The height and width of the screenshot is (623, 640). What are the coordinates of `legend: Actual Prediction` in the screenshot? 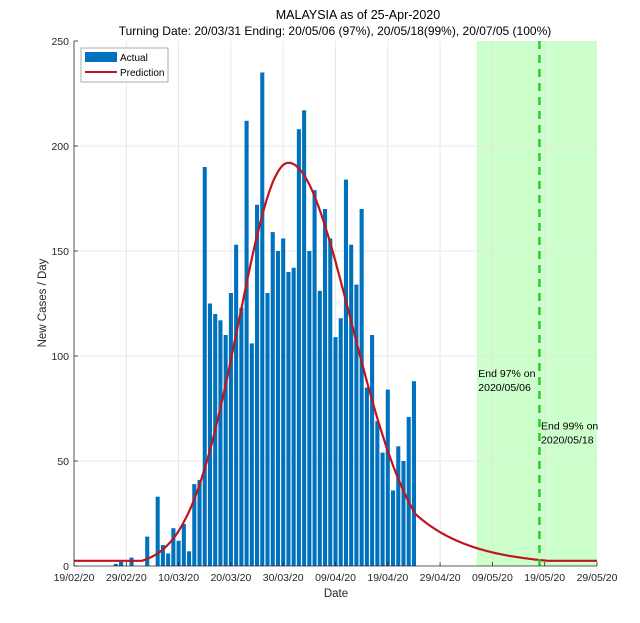 It's located at (124, 65).